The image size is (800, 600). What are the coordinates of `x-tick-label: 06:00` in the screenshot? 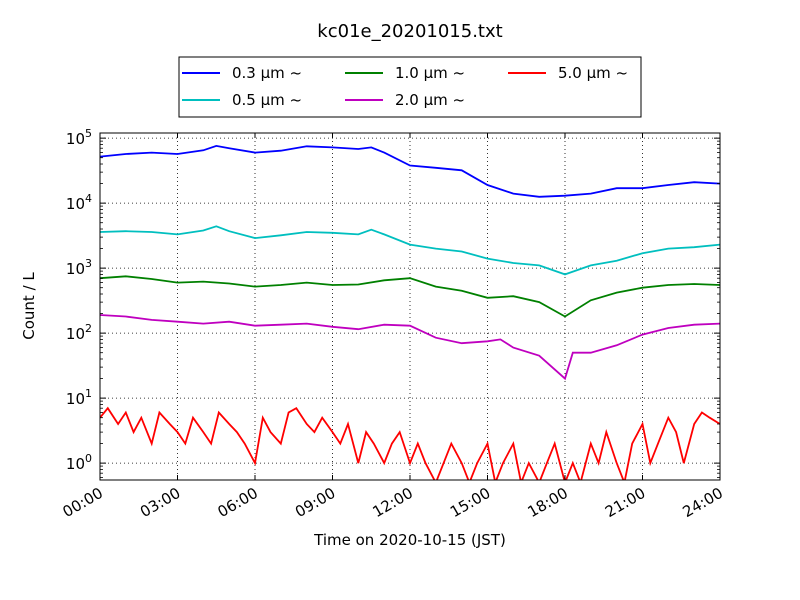 It's located at (238, 502).